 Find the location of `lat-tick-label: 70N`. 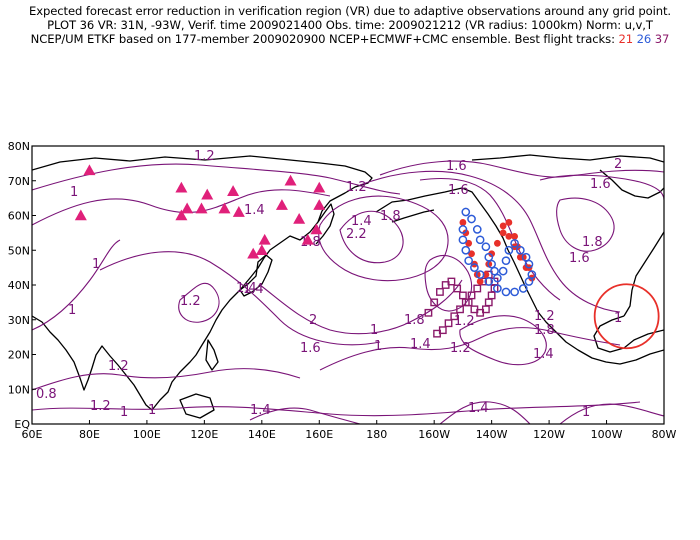

lat-tick-label: 70N is located at coordinates (19, 181).